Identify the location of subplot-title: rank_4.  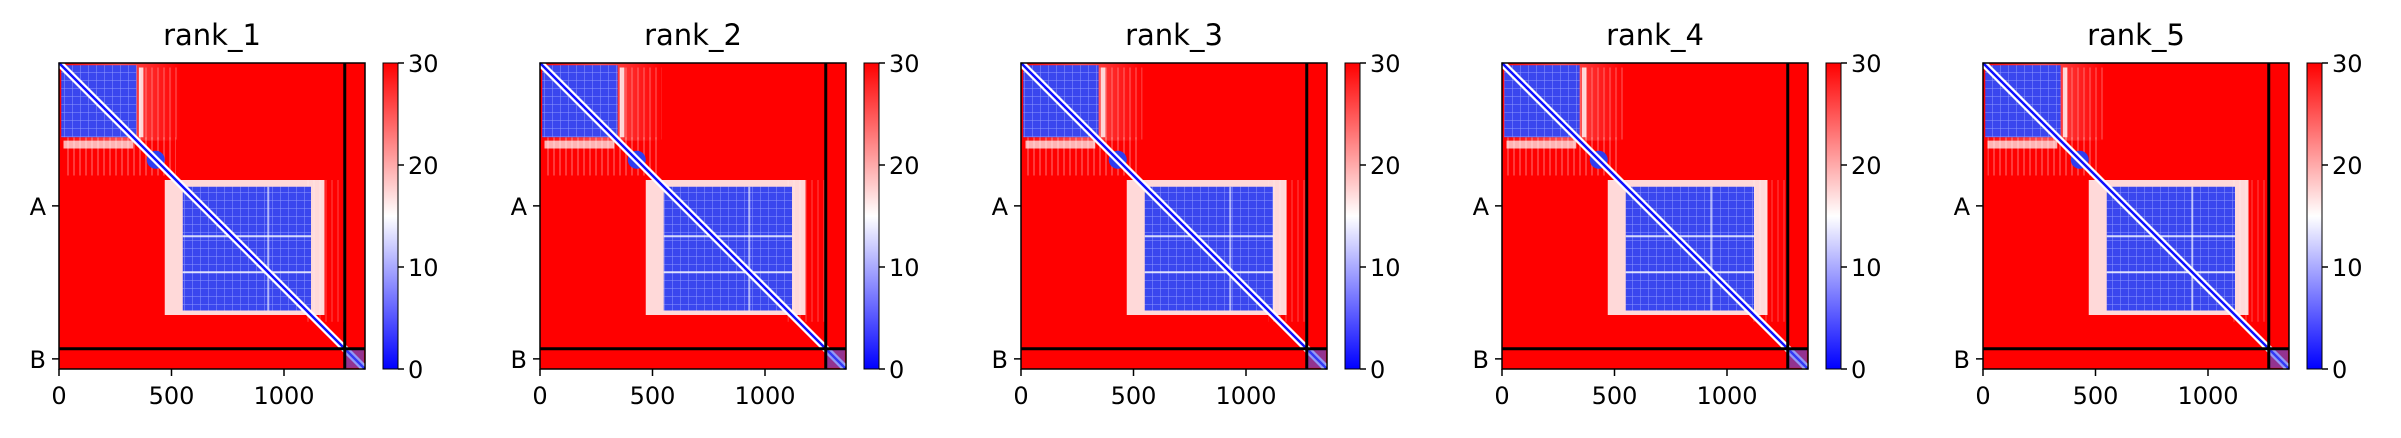
(1655, 35).